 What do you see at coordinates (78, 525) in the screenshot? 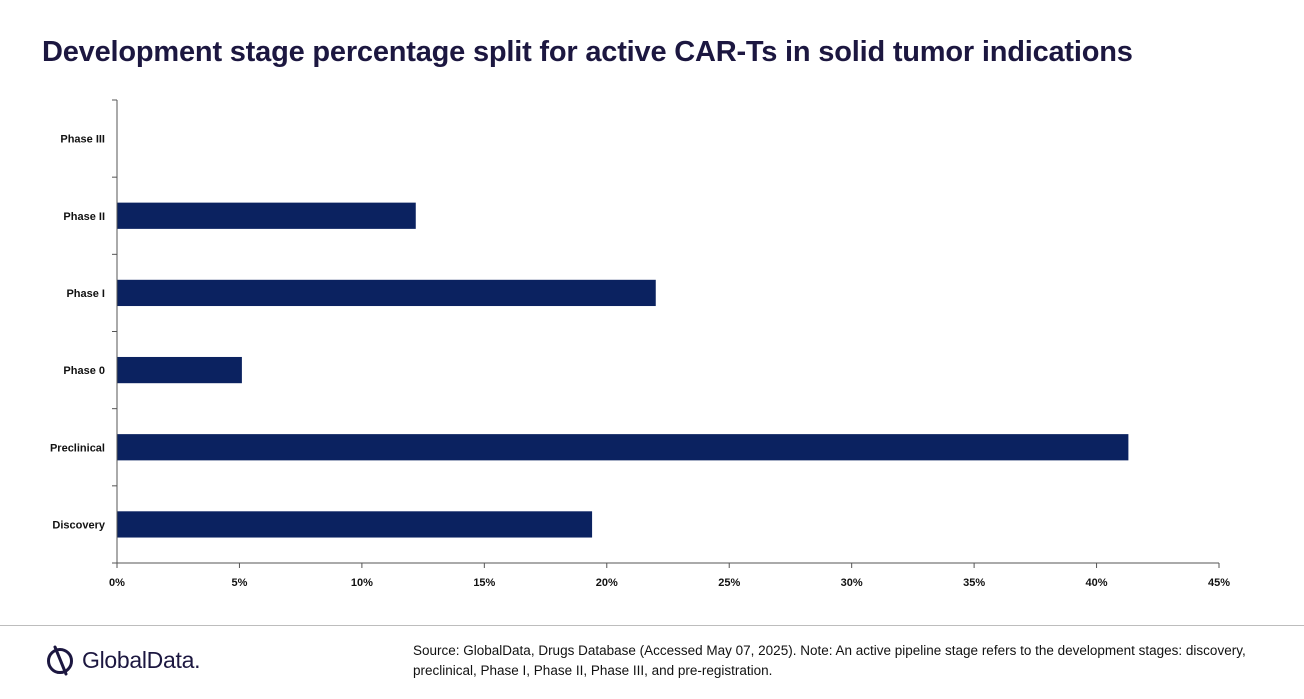
I see `category-label: Discovery` at bounding box center [78, 525].